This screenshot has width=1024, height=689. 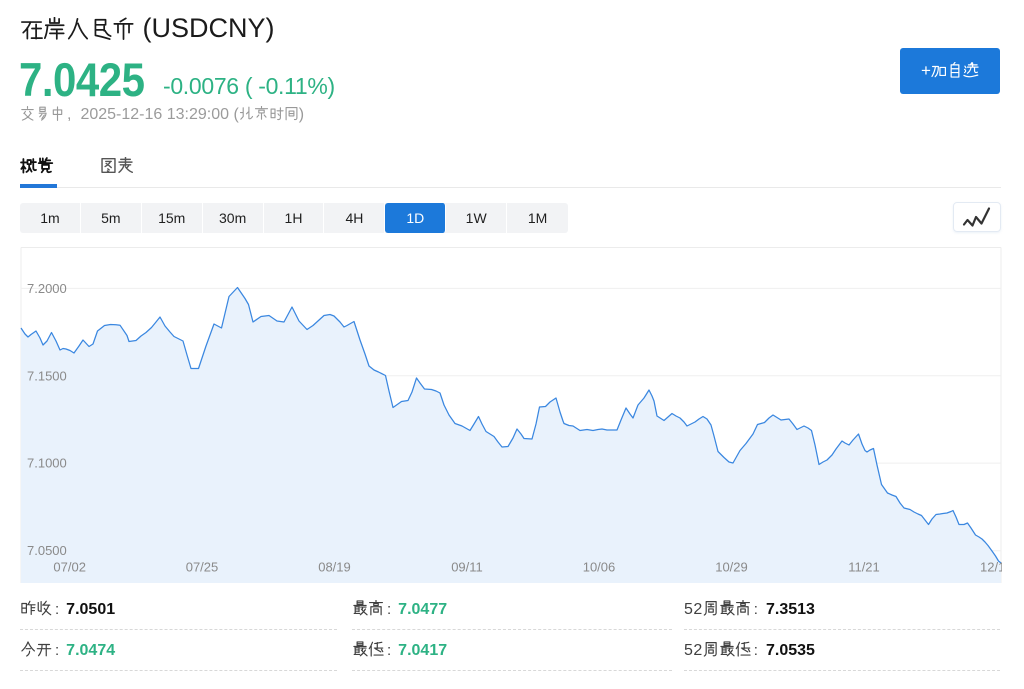 What do you see at coordinates (202, 567) in the screenshot?
I see `svg-text: 07/25` at bounding box center [202, 567].